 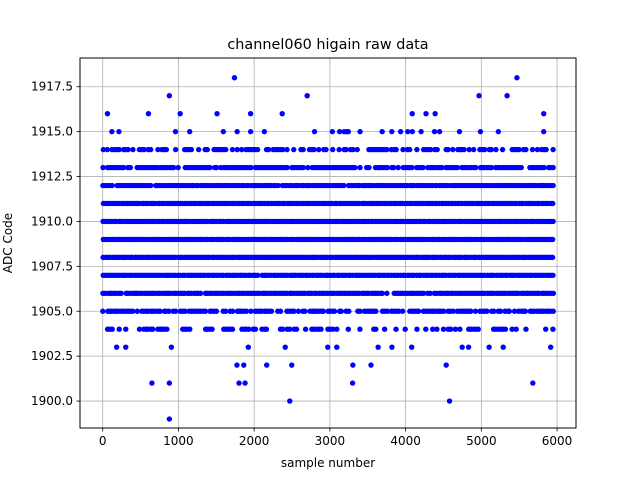 What do you see at coordinates (52, 87) in the screenshot?
I see `y-tick-label: 1917.5` at bounding box center [52, 87].